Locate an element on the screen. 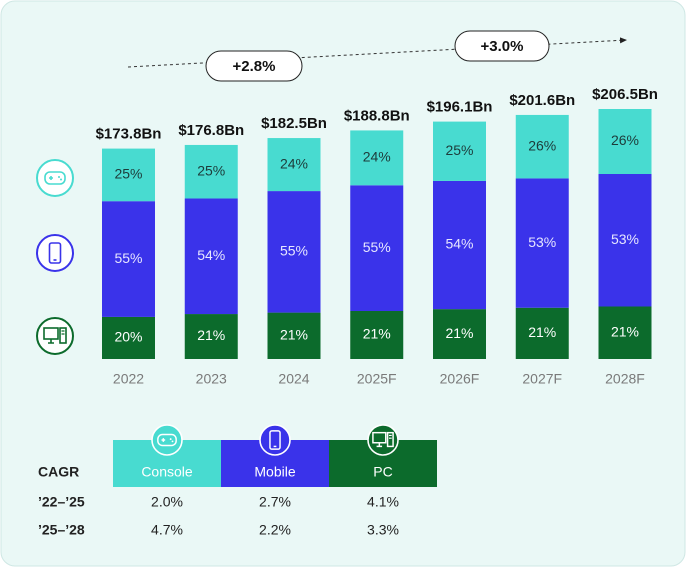 Image resolution: width=686 pixels, height=567 pixels. annotation: +2.8% is located at coordinates (254, 66).